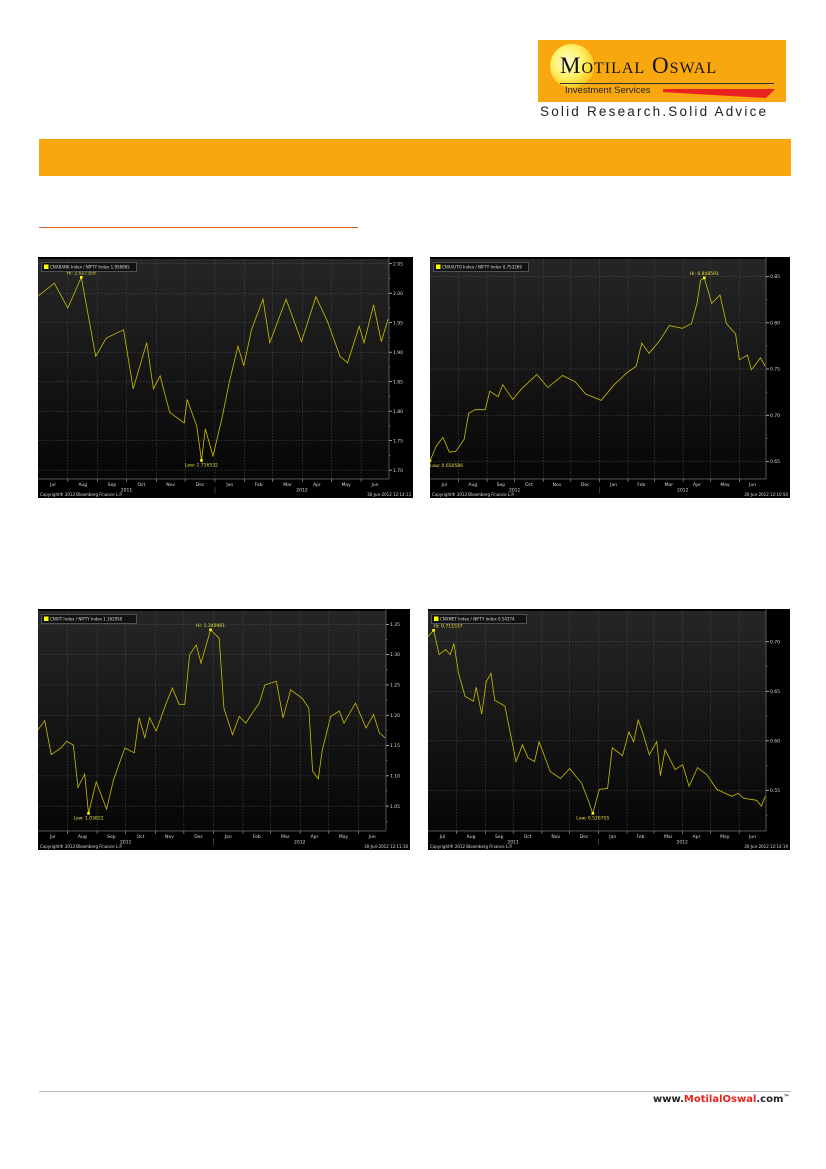 Image resolution: width=826 pixels, height=1169 pixels. I want to click on footer-website-link: www.MotilalOswal.com™, so click(721, 1099).